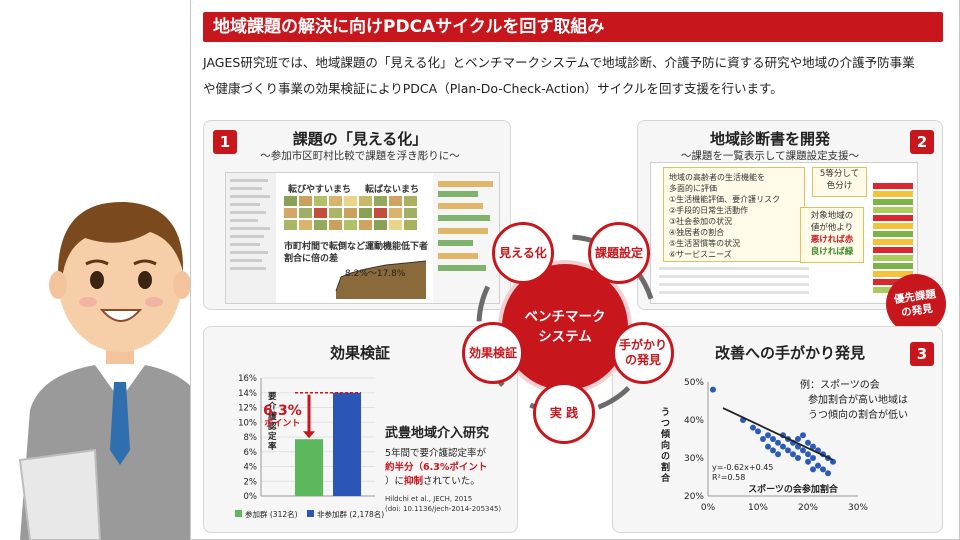 This screenshot has width=960, height=540. Describe the element at coordinates (251, 482) in the screenshot. I see `bar-ytick-label: 2%` at that location.